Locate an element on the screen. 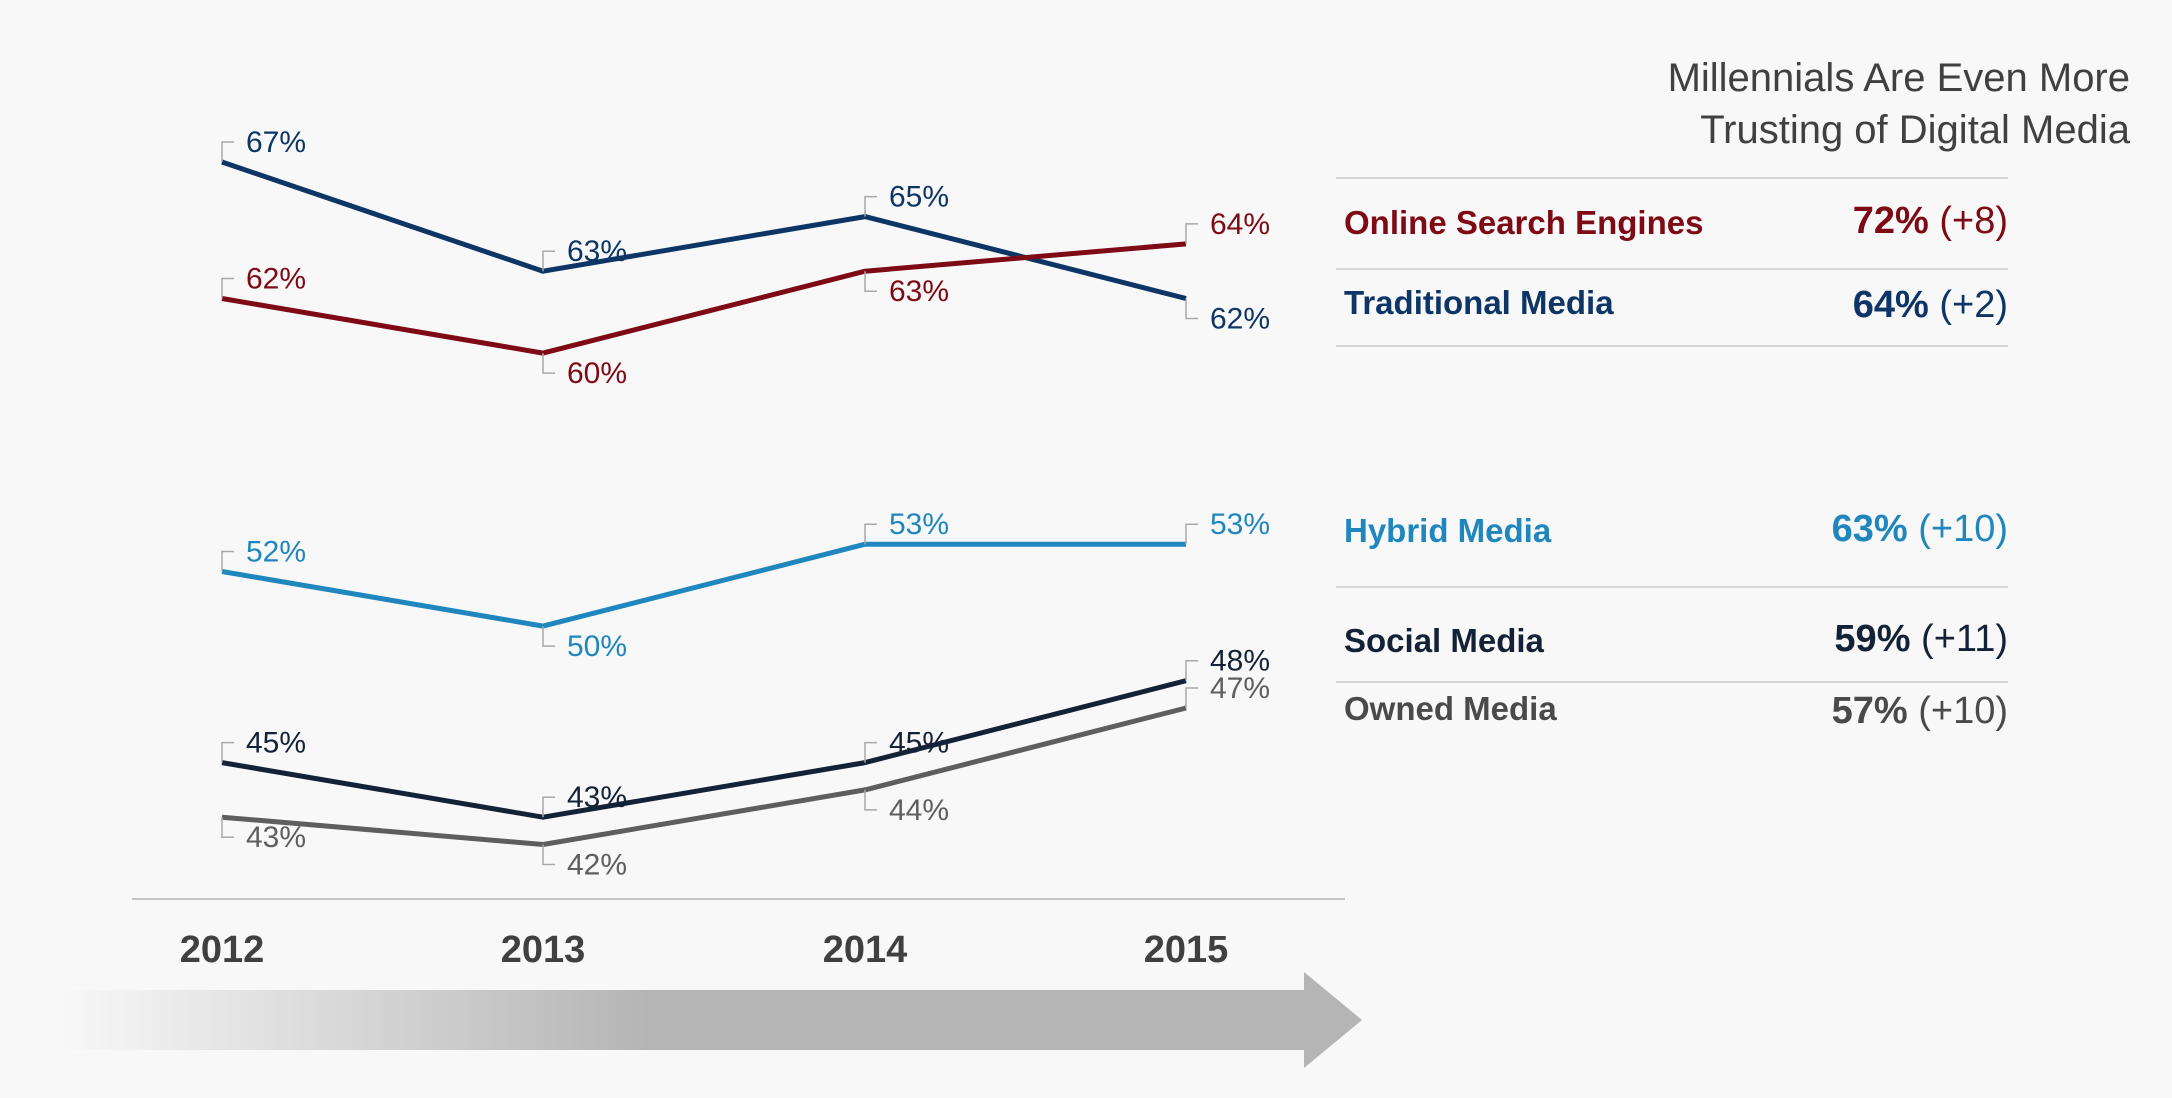  sidebar-row-online-search: Online Search Engines 72% (+8) is located at coordinates (1672, 225).